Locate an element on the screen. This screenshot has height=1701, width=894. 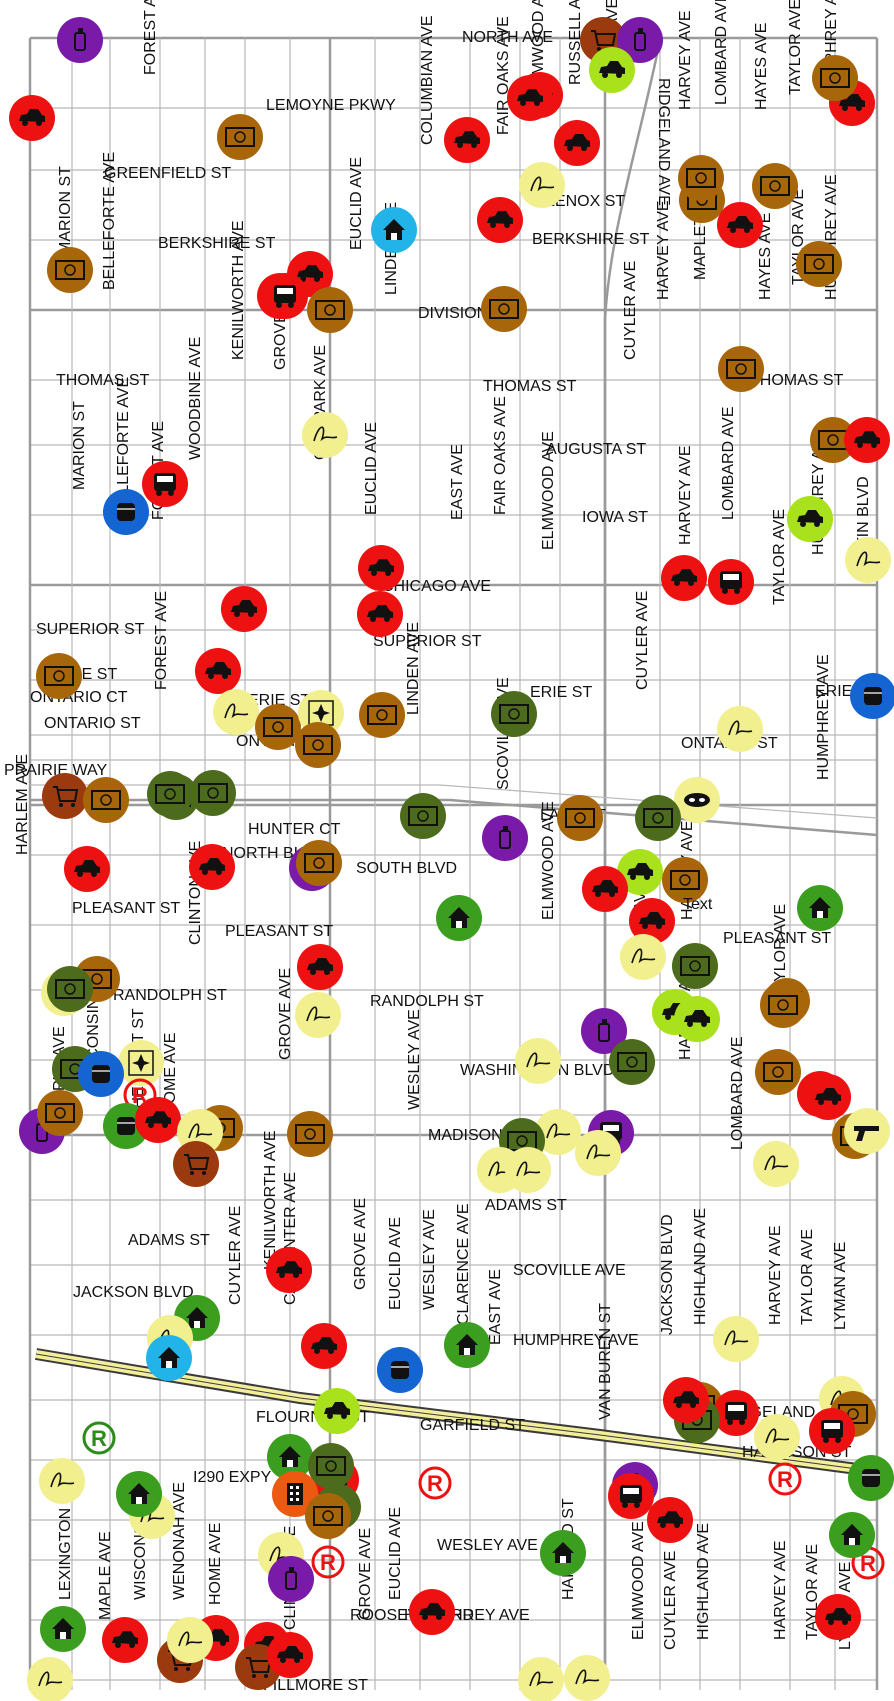
incident-marker-mask is located at coordinates (697, 800).